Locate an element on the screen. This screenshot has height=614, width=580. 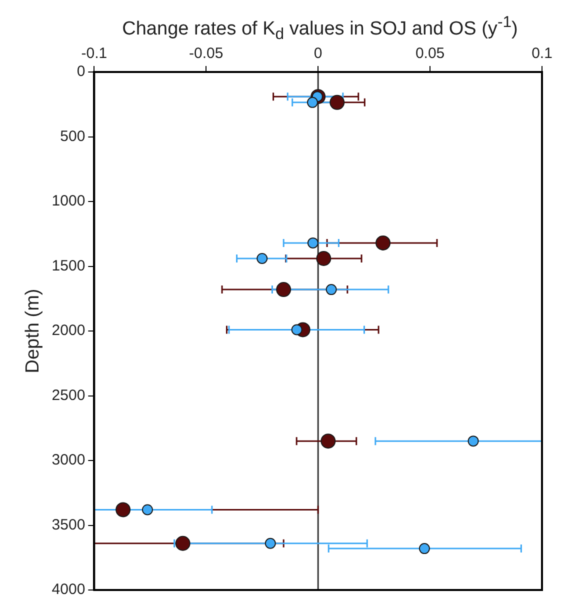
y-tick-label: 1500 is located at coordinates (69, 265).